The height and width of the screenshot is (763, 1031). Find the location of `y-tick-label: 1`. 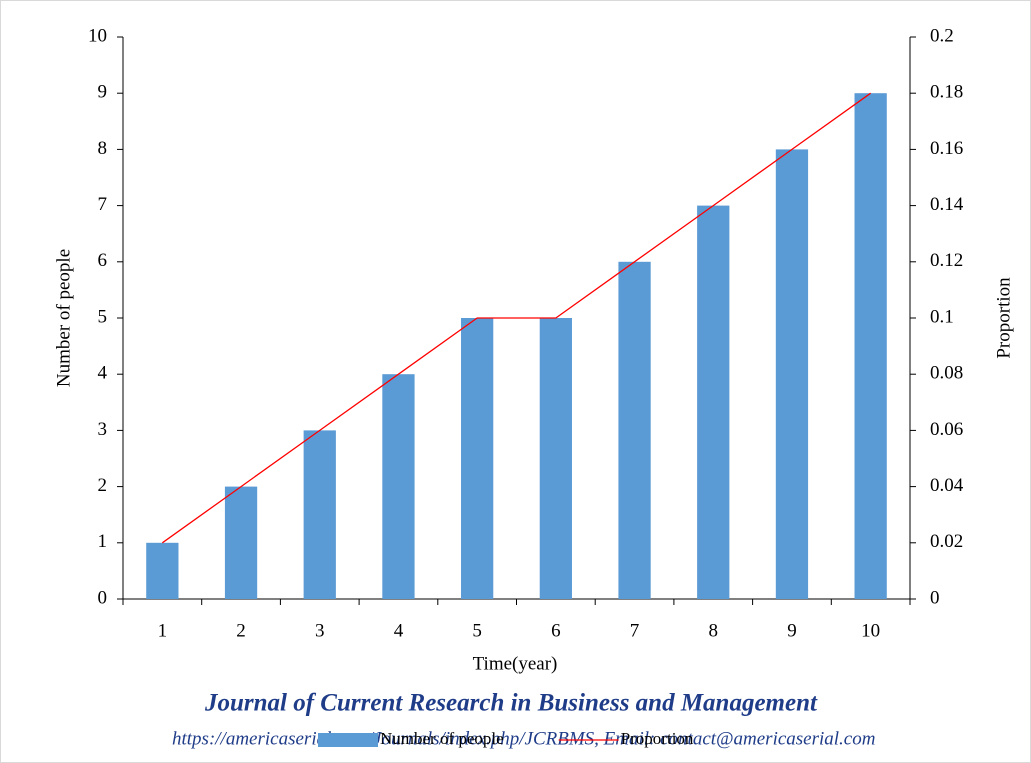

y-tick-label: 1 is located at coordinates (103, 541).